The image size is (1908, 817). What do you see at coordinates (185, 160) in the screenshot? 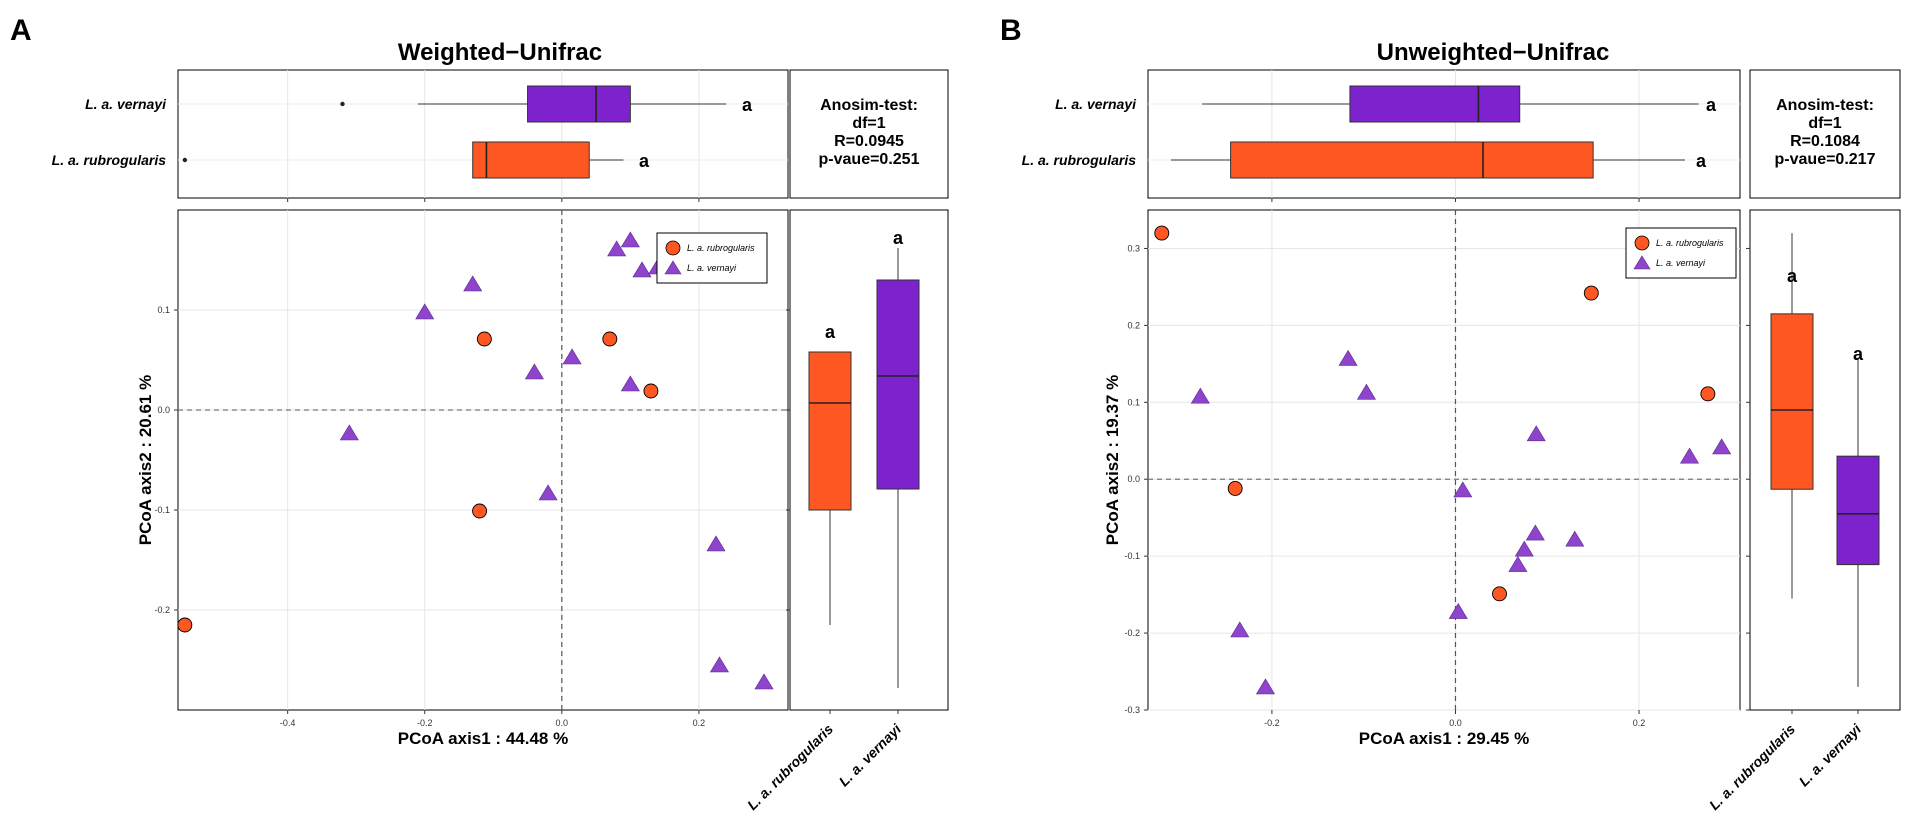
I see `top-box-outlier-rubrogularis` at bounding box center [185, 160].